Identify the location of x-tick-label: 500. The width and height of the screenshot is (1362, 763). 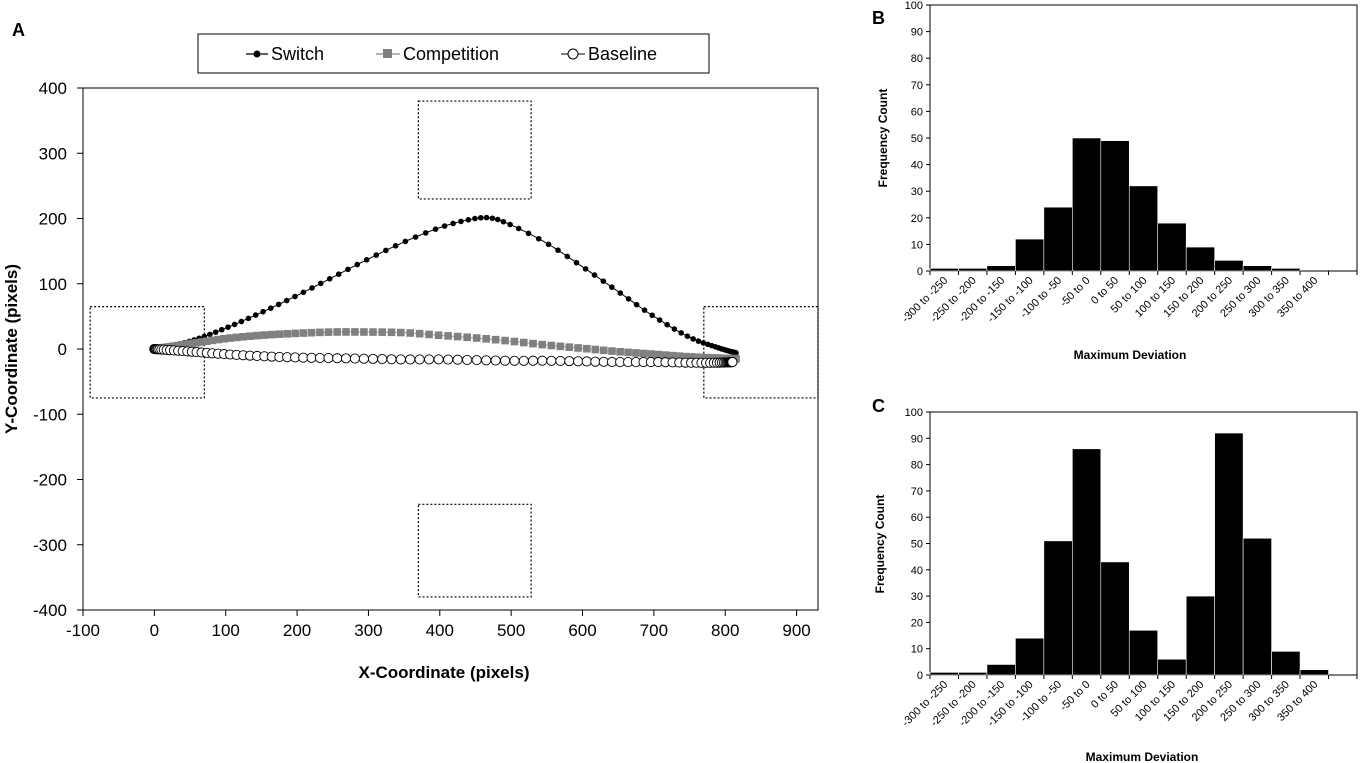
(511, 630).